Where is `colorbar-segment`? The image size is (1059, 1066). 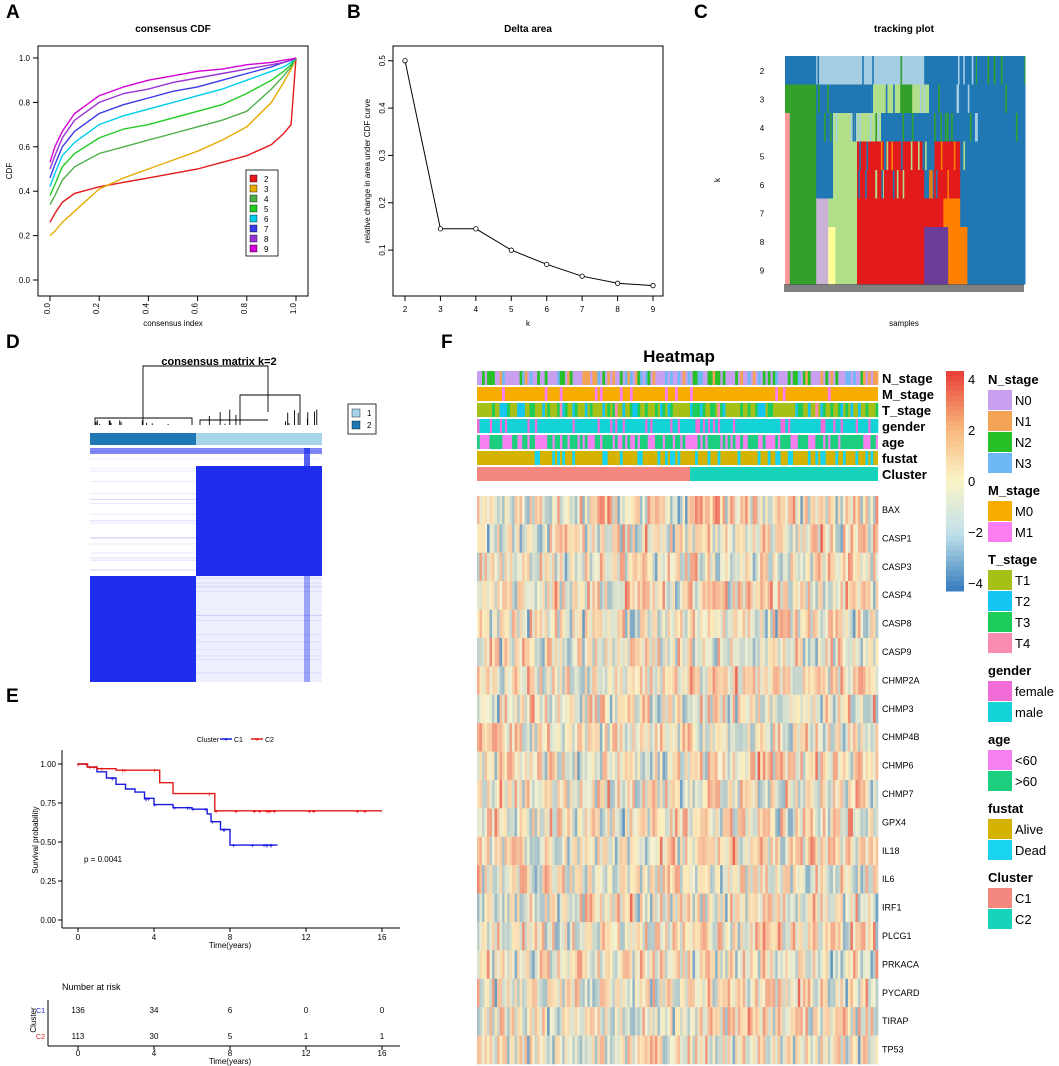 colorbar-segment is located at coordinates (955, 439).